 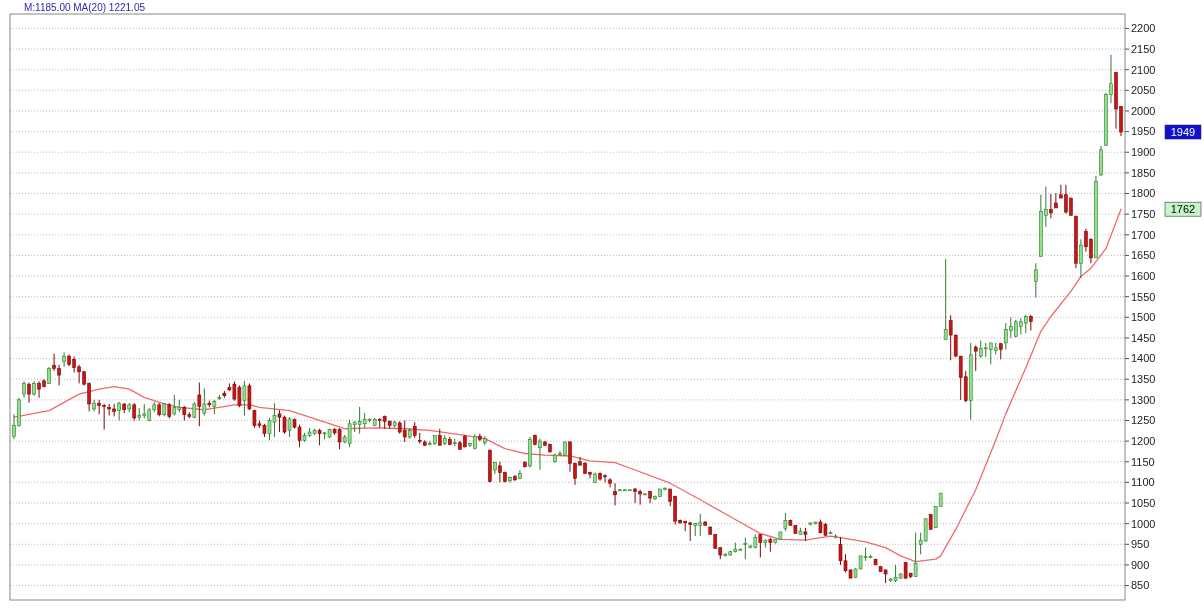 I want to click on y-tick-label: 1650, so click(x=1143, y=255).